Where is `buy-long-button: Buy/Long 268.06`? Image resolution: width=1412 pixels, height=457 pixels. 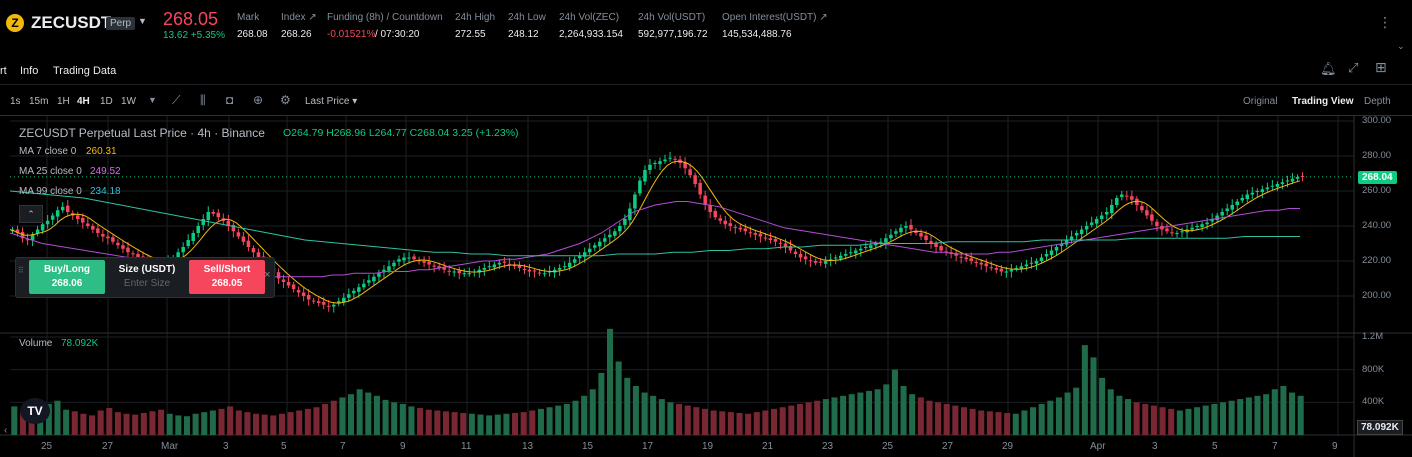
buy-long-button: Buy/Long 268.06 is located at coordinates (67, 277).